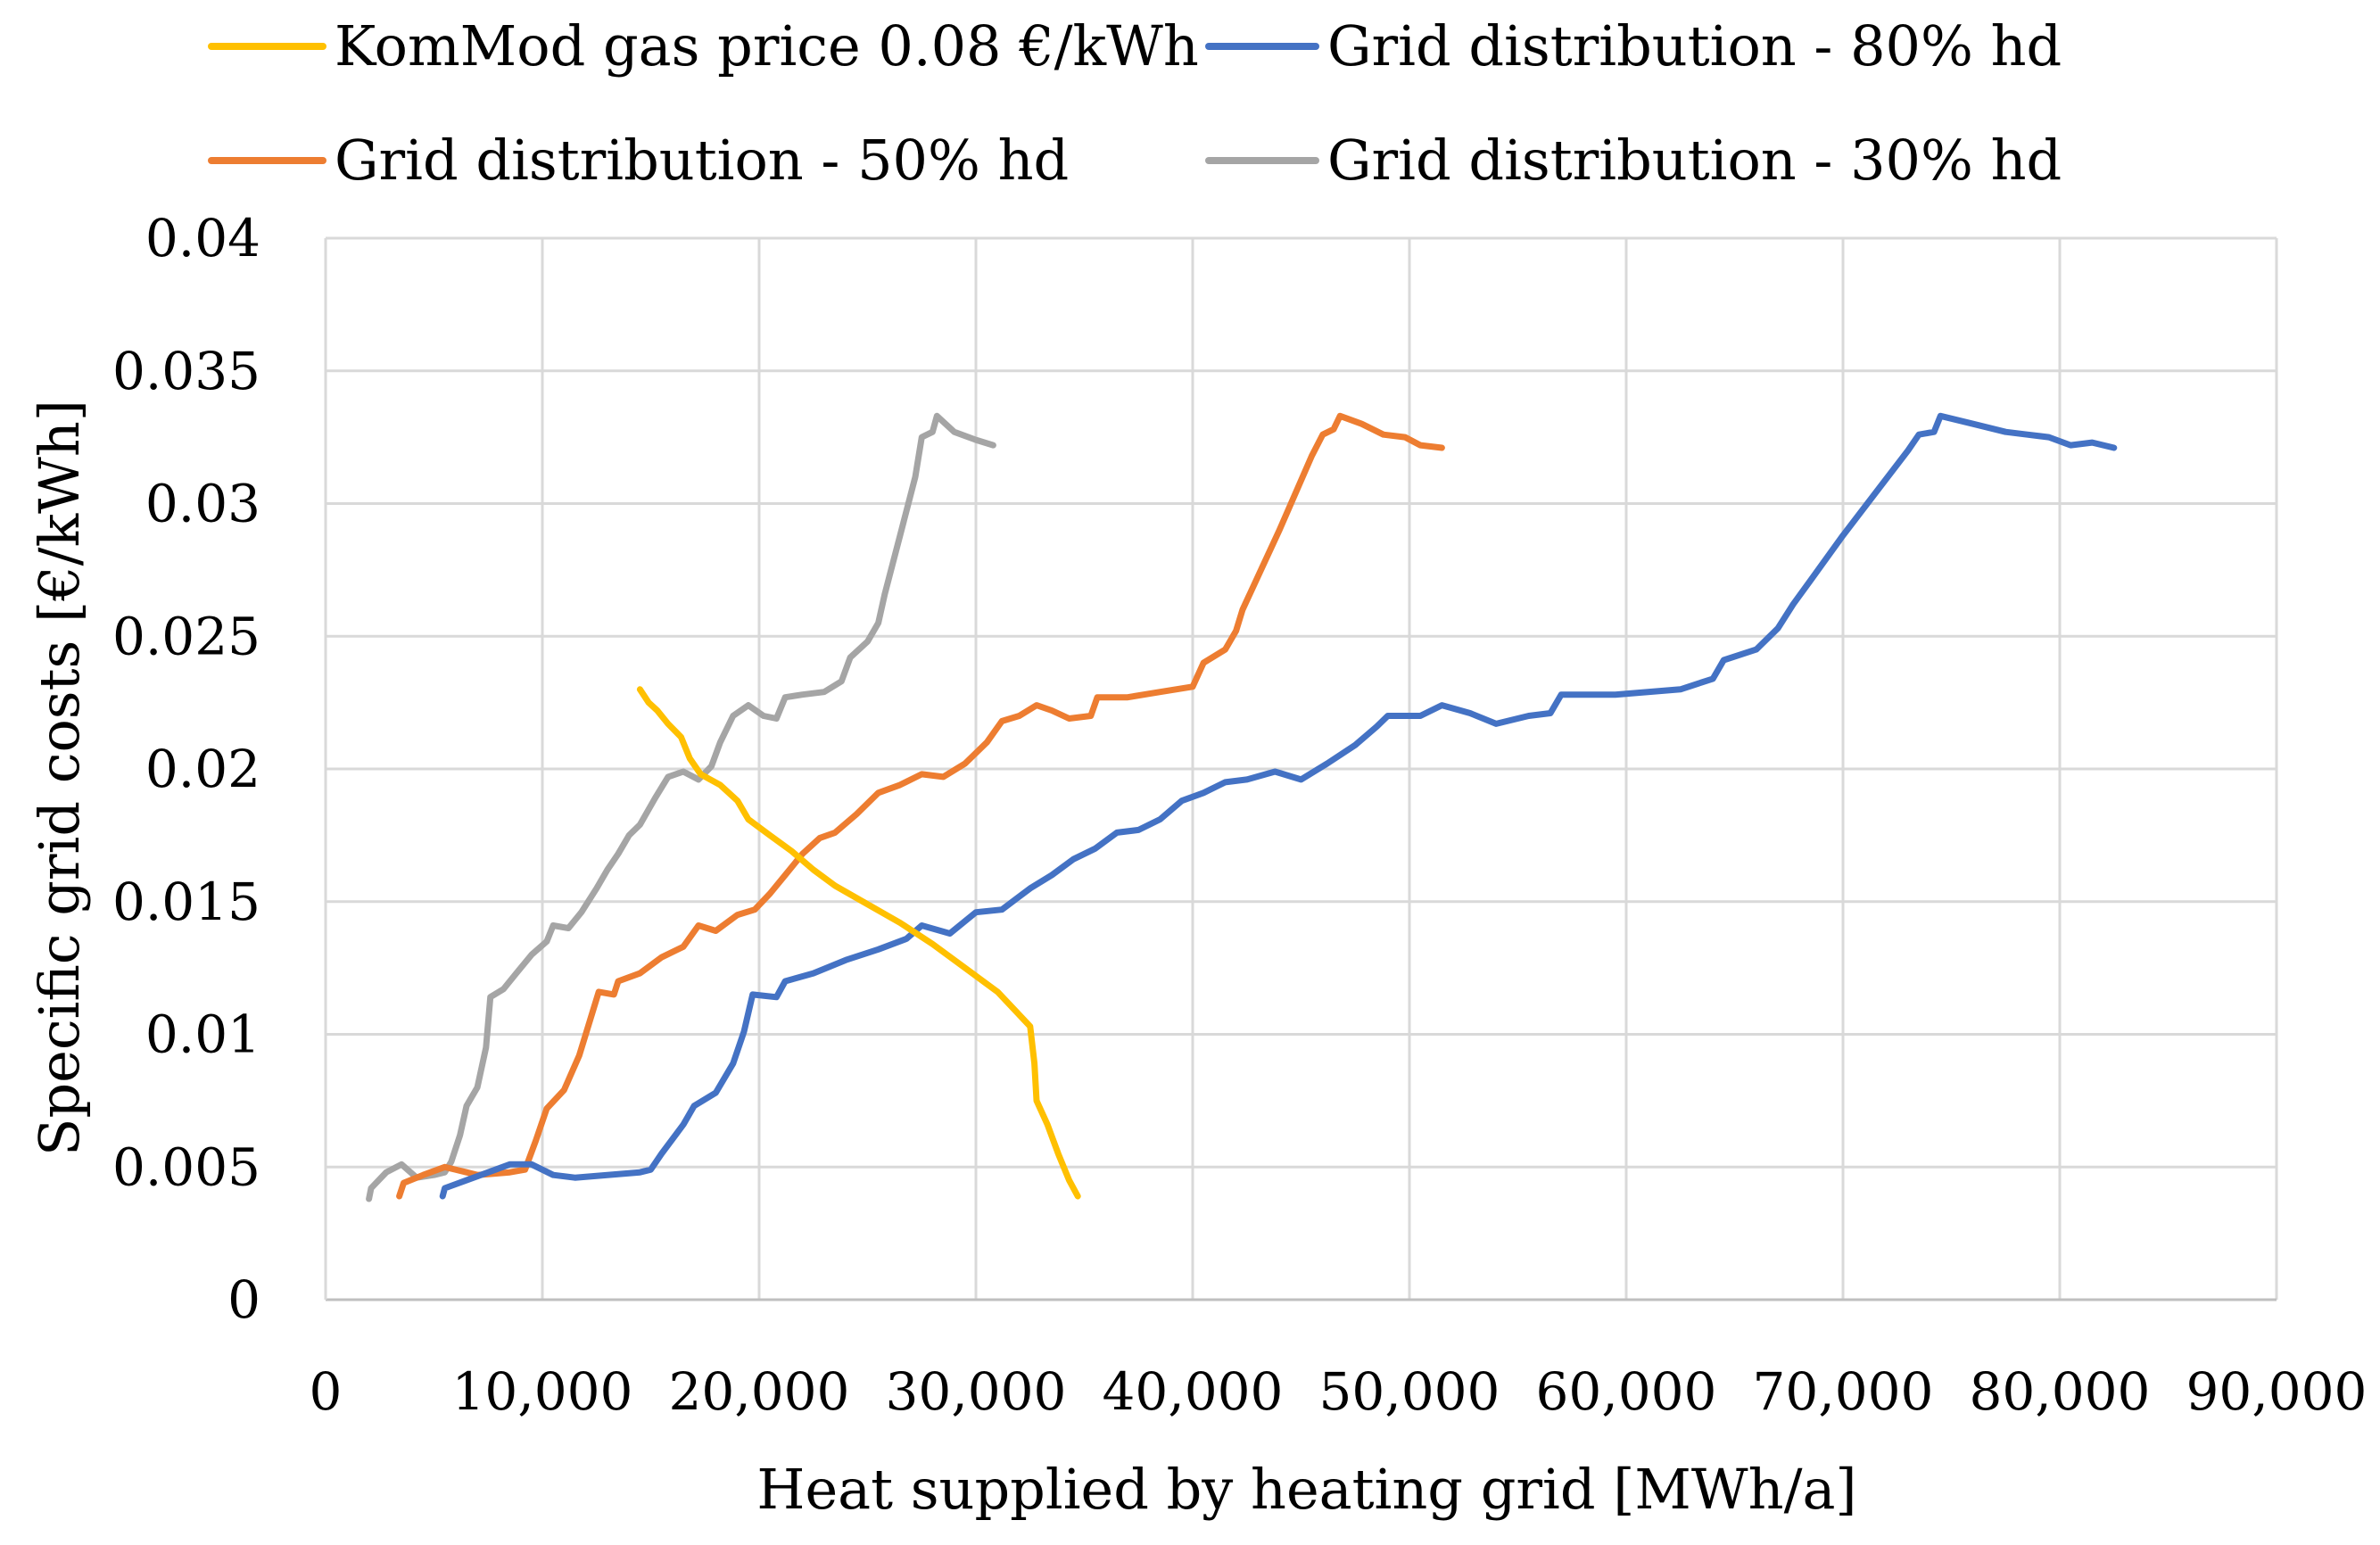 This screenshot has width=2380, height=1545. I want to click on y-axis-title: Specific grid costs [€/kWh], so click(59, 778).